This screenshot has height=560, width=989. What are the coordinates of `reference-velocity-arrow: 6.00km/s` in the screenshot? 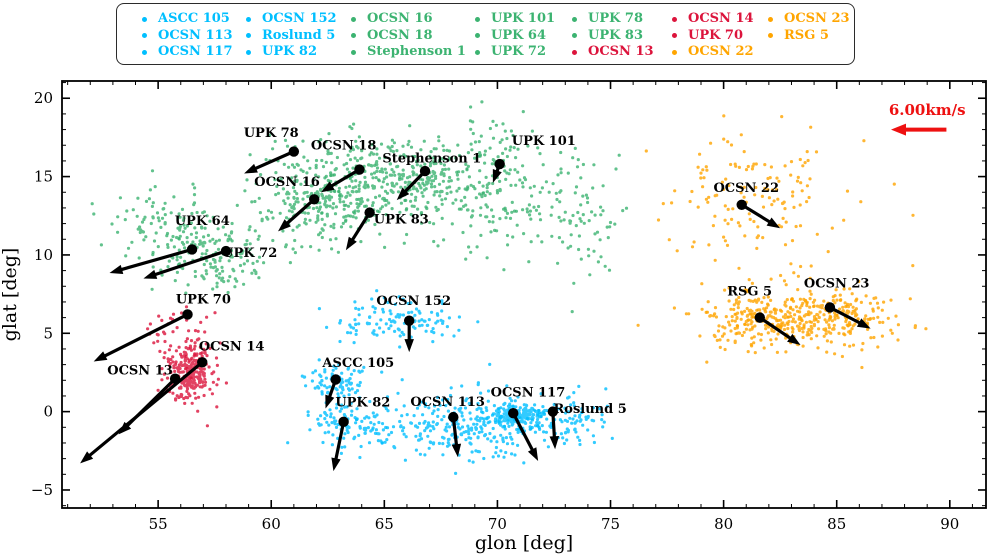 It's located at (927, 118).